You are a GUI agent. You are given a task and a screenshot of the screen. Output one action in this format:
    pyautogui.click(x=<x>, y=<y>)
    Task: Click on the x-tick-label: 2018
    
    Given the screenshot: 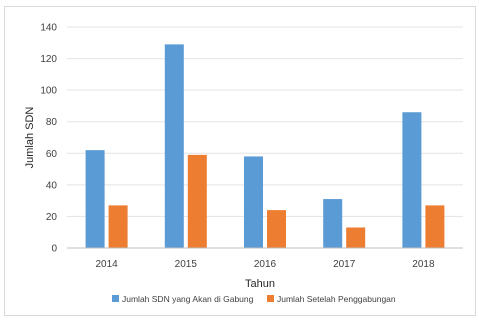 What is the action you would take?
    pyautogui.click(x=423, y=264)
    